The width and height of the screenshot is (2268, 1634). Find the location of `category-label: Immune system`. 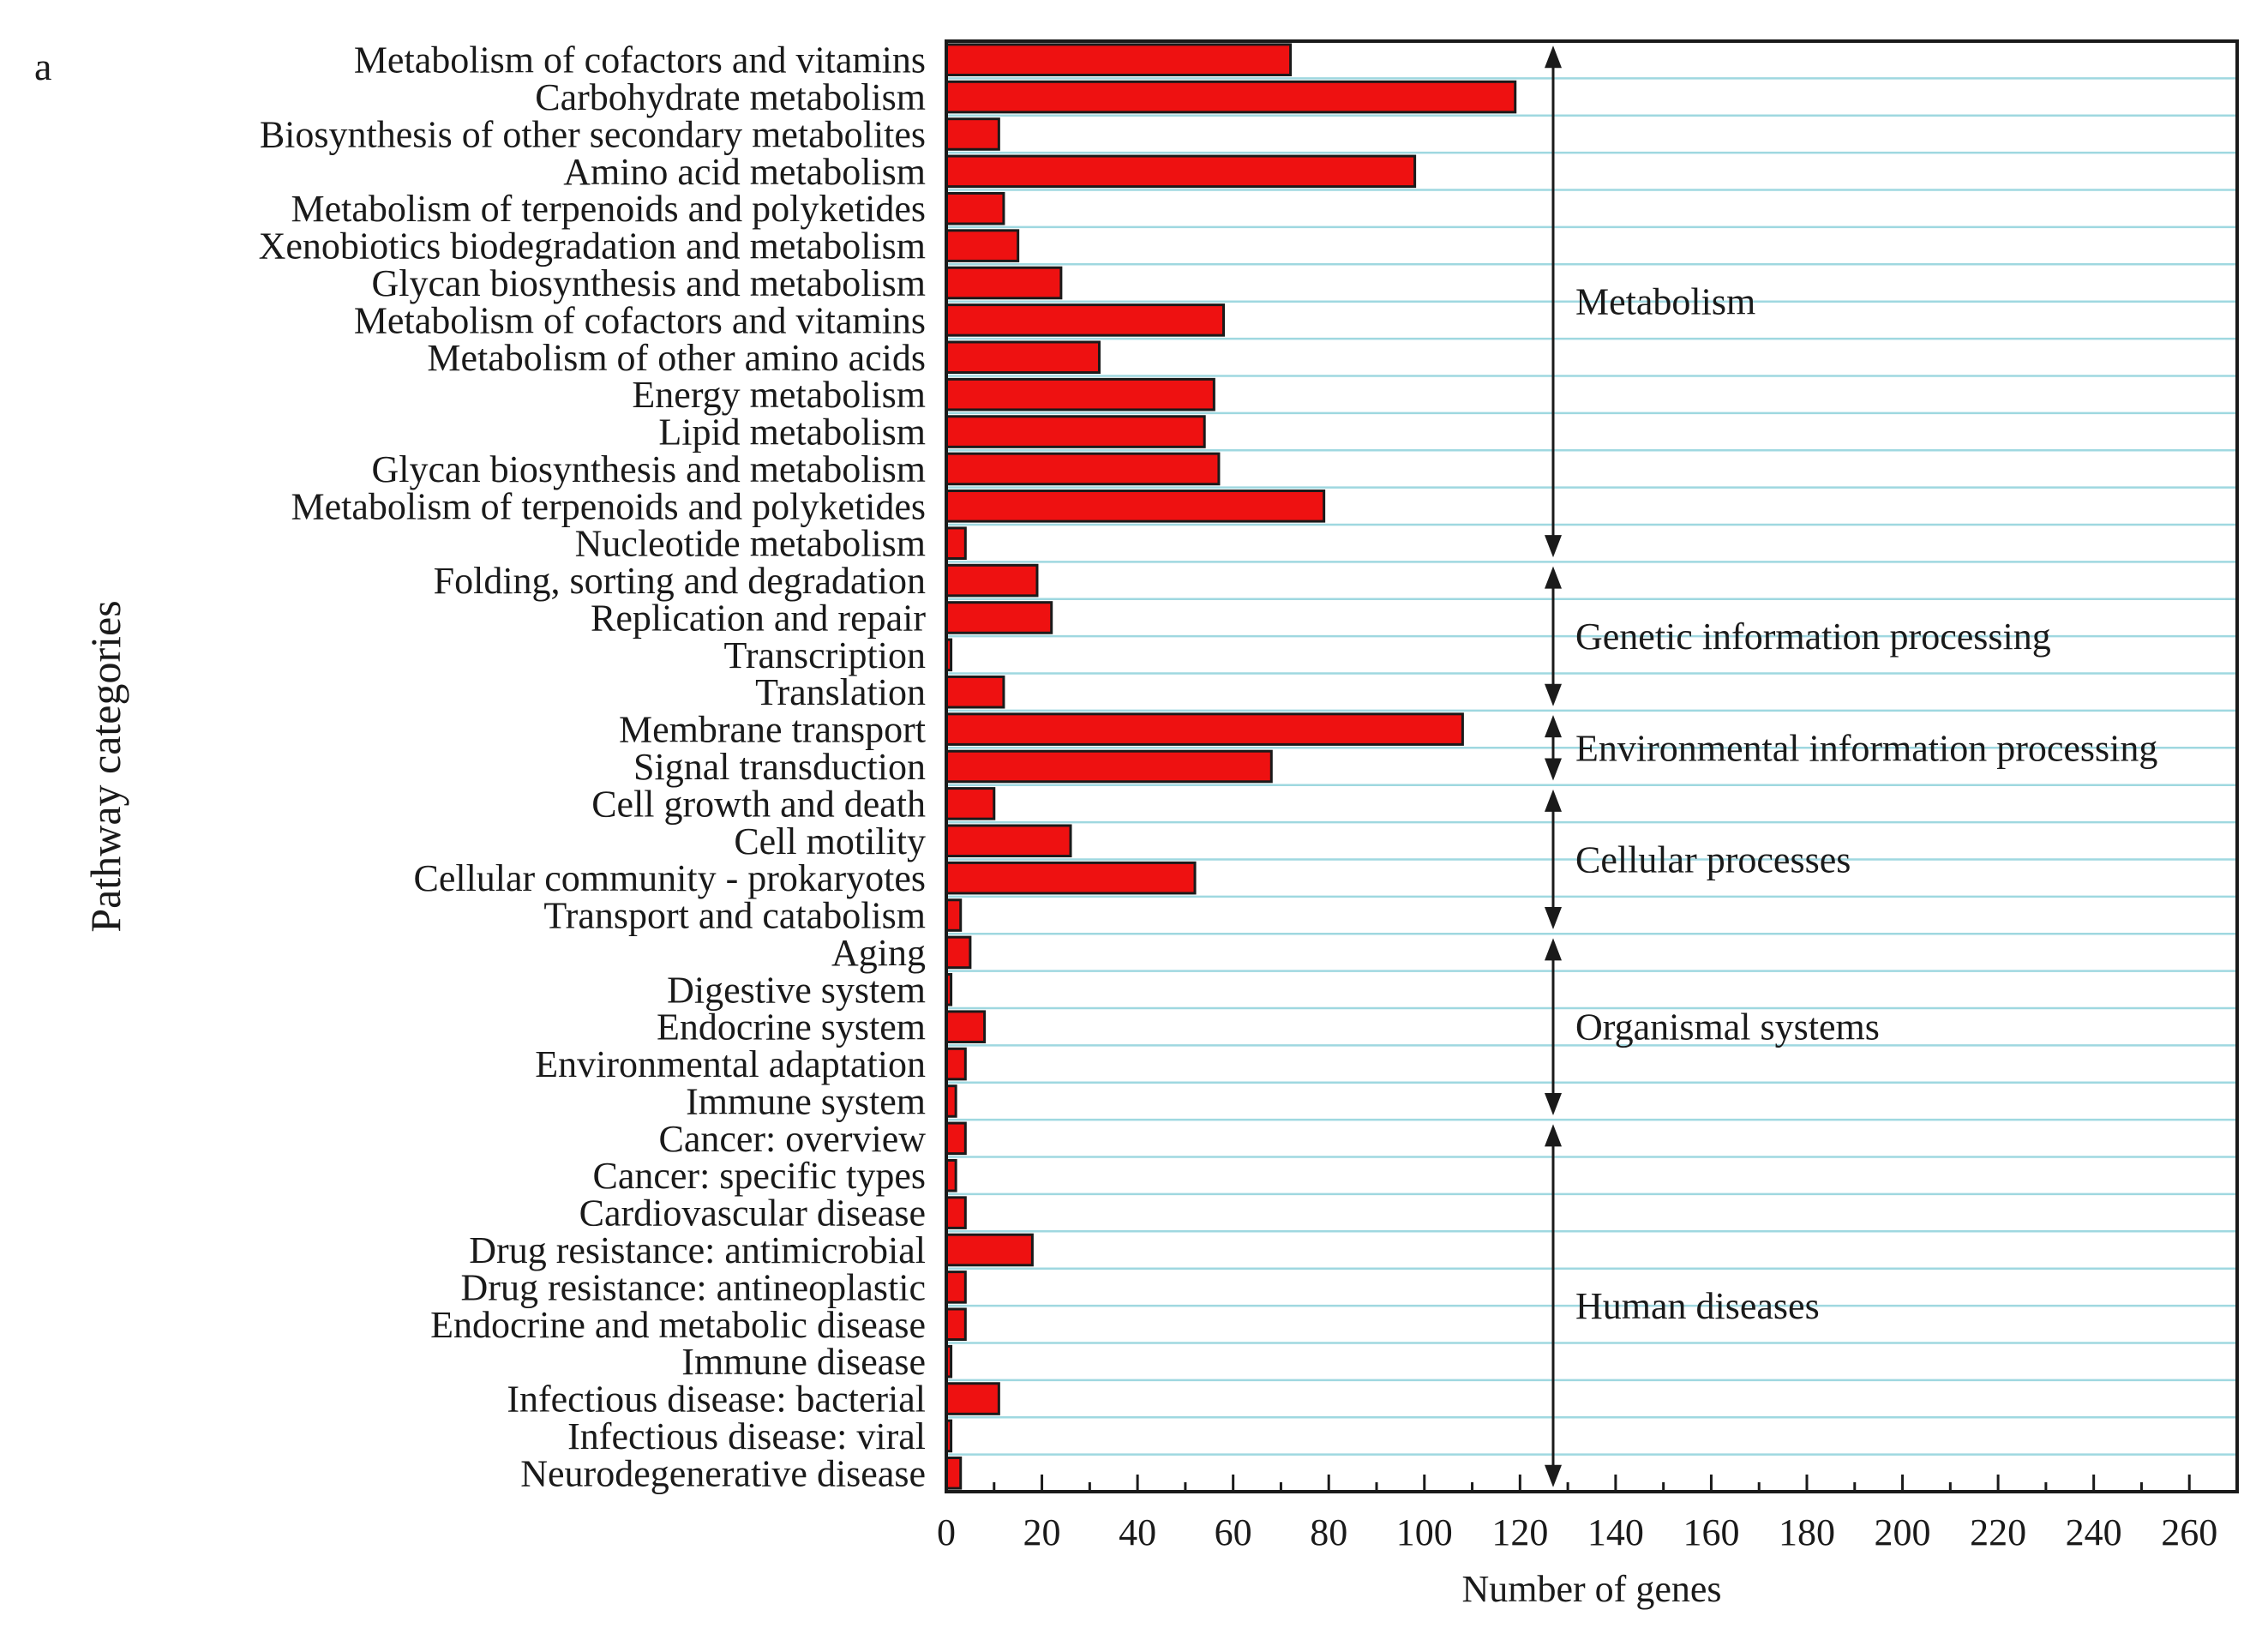

category-label: Immune system is located at coordinates (806, 1101).